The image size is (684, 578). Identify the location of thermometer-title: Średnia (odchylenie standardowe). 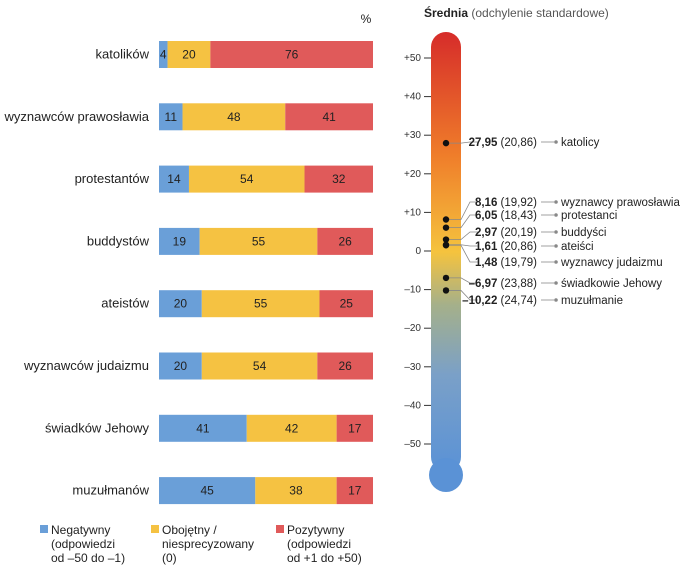
(516, 12).